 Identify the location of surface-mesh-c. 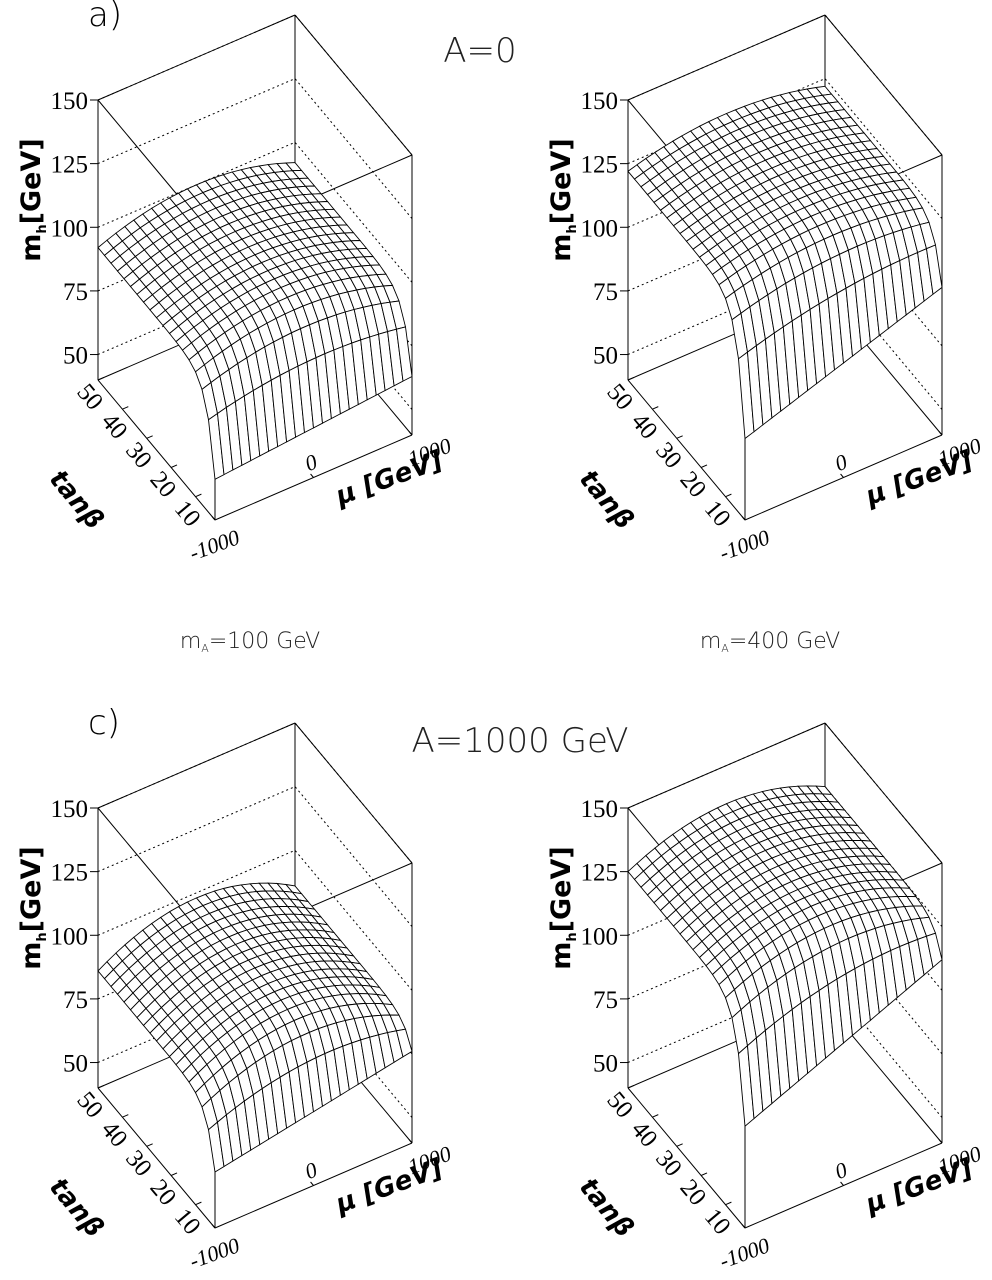
(255, 1027).